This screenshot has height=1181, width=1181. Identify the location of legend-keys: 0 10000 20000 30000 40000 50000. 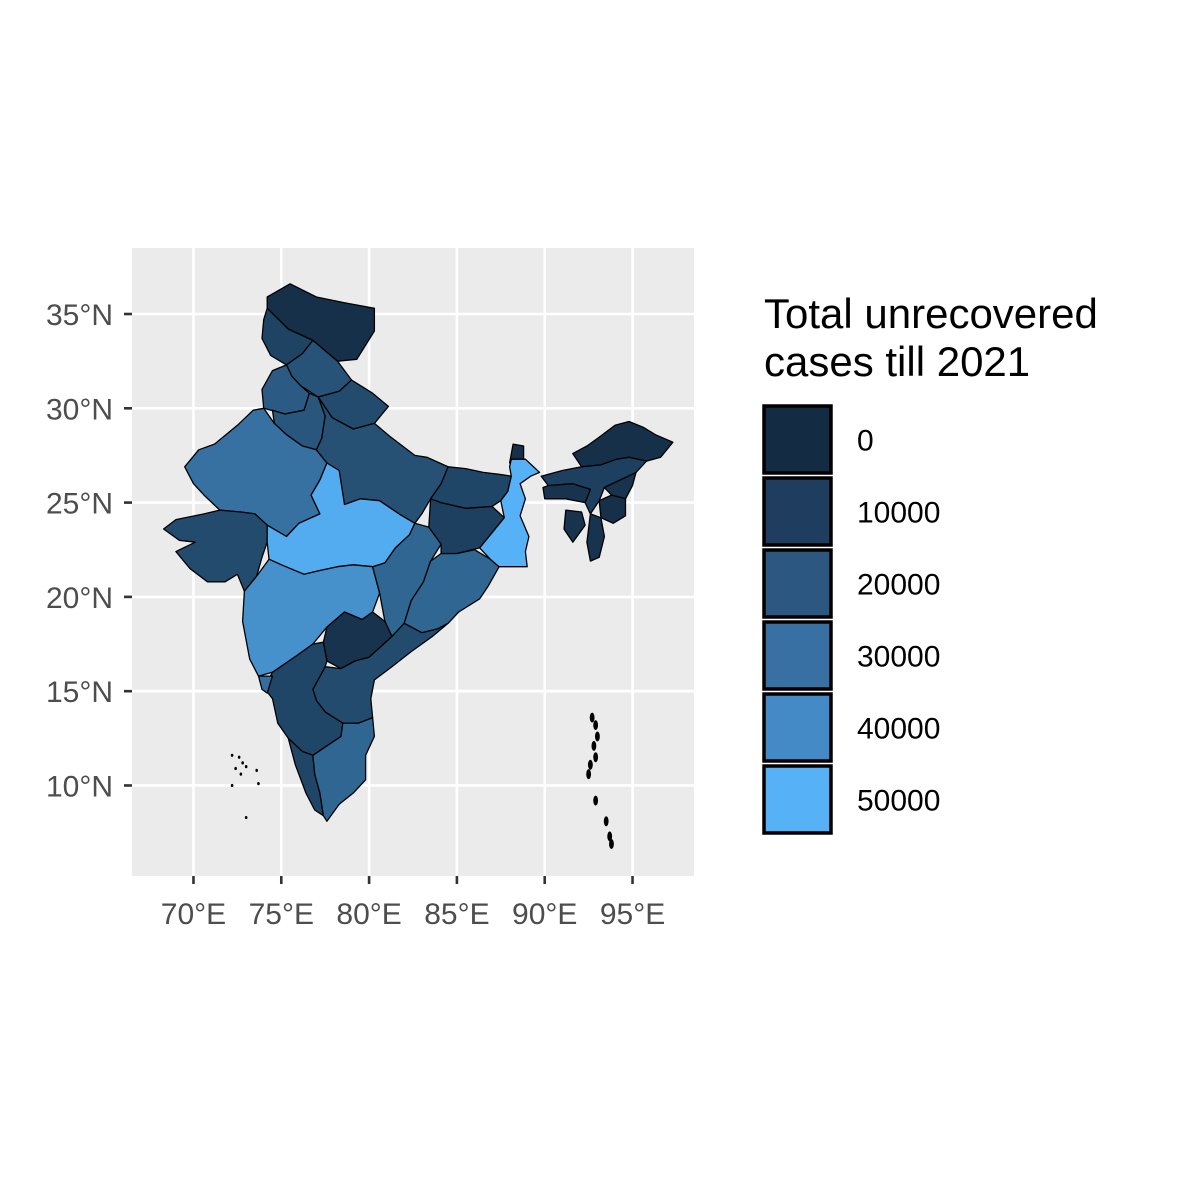
(851, 619).